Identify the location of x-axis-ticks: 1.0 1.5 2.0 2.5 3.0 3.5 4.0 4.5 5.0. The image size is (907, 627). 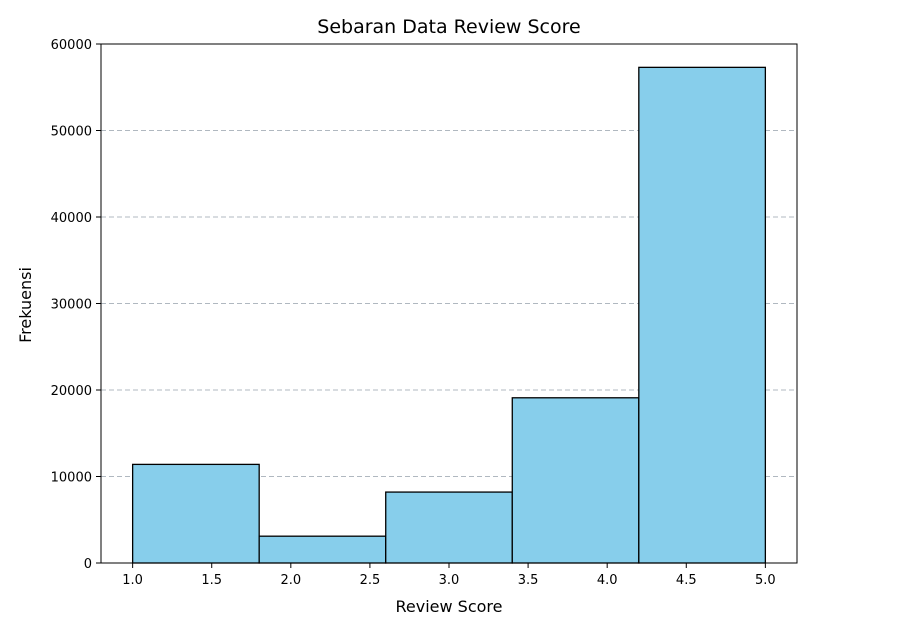
(449, 575).